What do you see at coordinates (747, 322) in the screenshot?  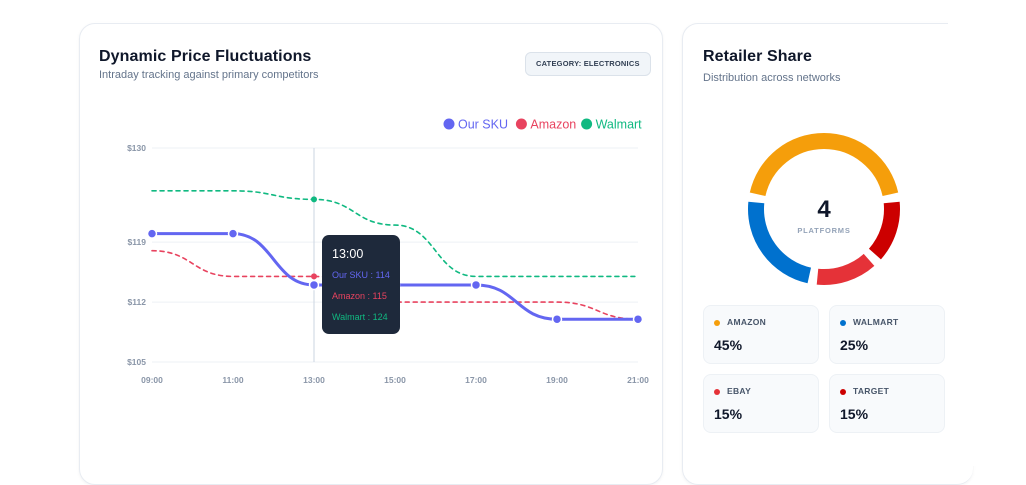 I see `stat-label-amazon: AMAZON` at bounding box center [747, 322].